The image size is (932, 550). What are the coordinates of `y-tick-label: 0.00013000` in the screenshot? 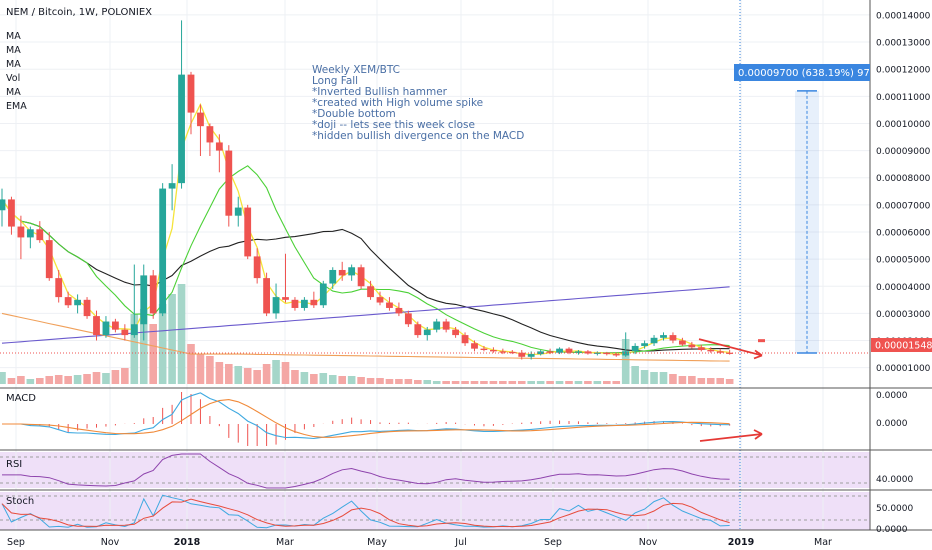 It's located at (903, 44).